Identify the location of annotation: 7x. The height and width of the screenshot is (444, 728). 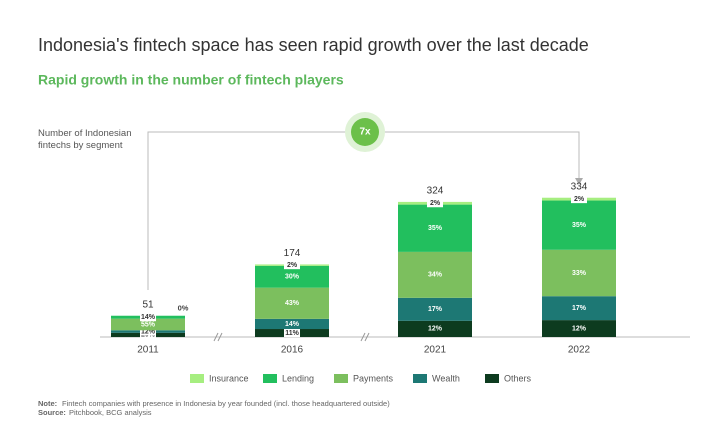
(365, 132).